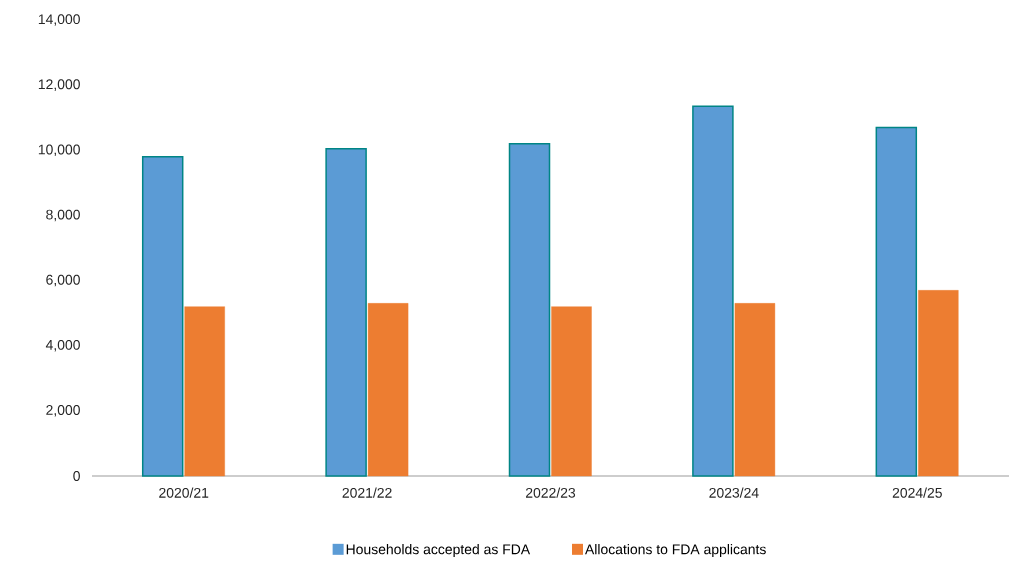 The image size is (1017, 575). I want to click on legend-label: Households accepted as FDA, so click(438, 551).